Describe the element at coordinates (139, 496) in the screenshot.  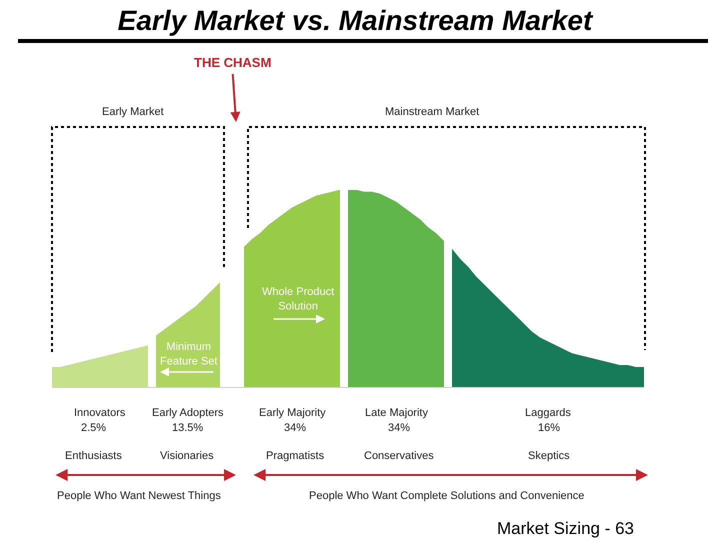
I see `text: People Who Want Newest Things` at that location.